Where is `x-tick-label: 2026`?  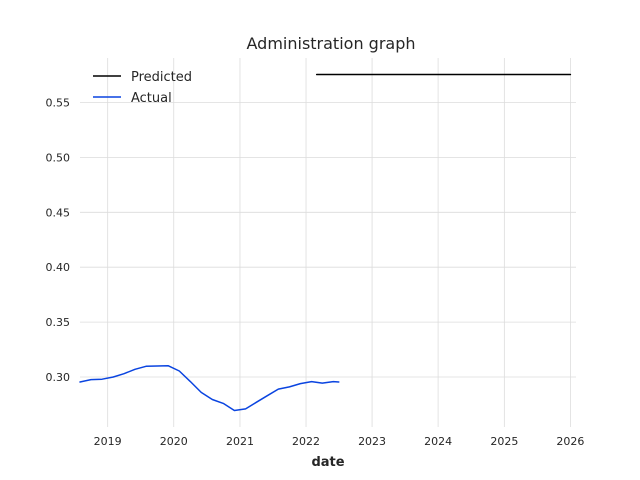 x-tick-label: 2026 is located at coordinates (570, 441).